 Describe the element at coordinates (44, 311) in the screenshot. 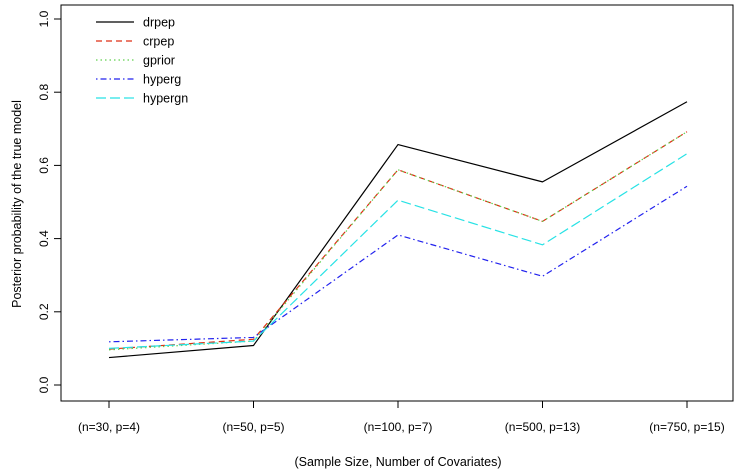

I see `y-tick-label: 0.2` at that location.